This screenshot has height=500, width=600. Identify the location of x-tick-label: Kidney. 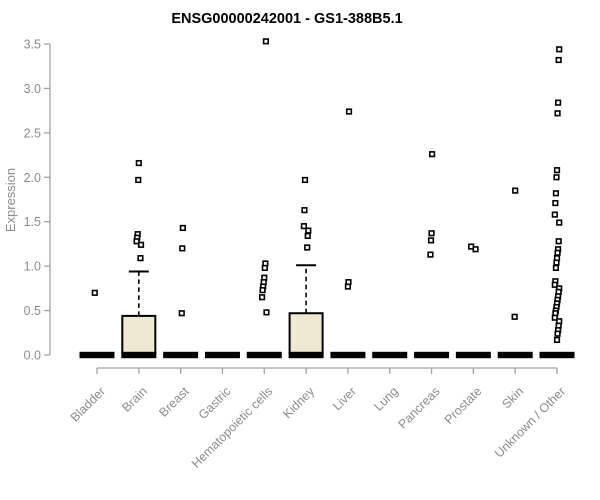
(298, 402).